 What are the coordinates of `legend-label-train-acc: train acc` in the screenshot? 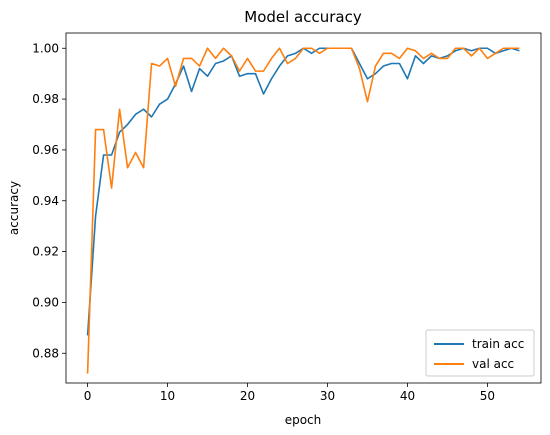 It's located at (498, 344).